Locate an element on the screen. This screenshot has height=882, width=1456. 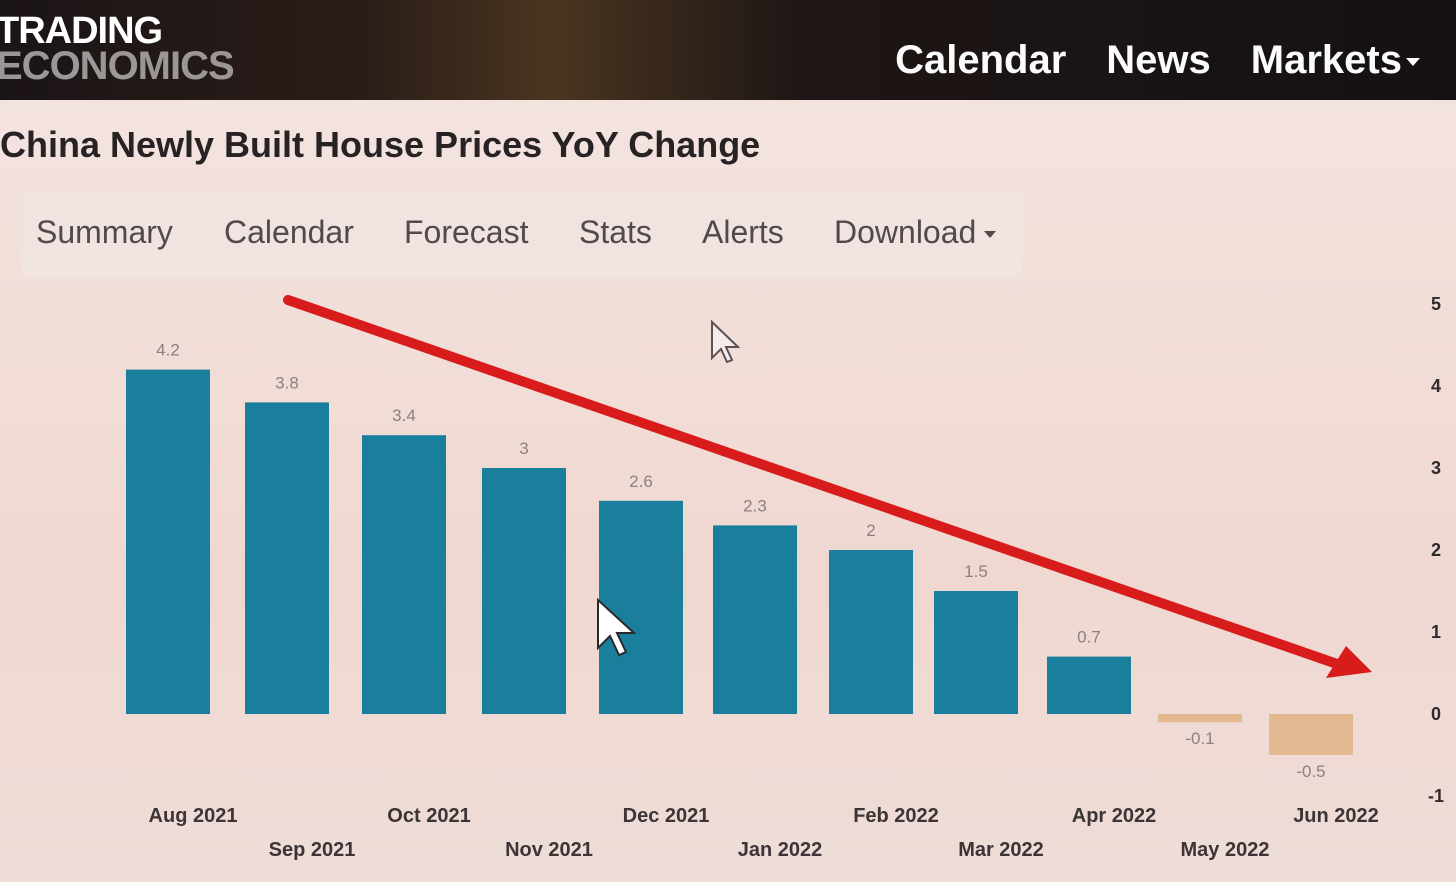
brand-line1: TRADING is located at coordinates (81, 31).